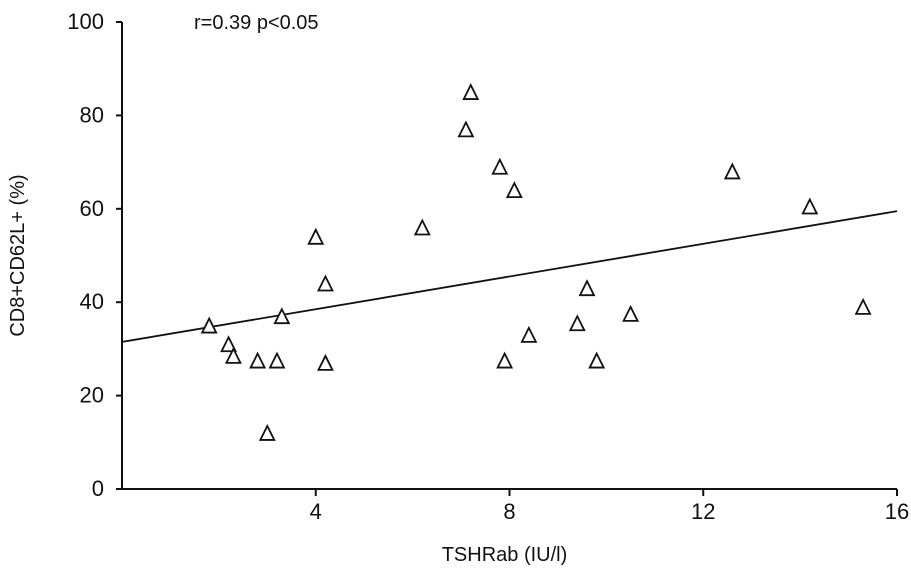  What do you see at coordinates (92, 301) in the screenshot?
I see `y-tick-label: 40` at bounding box center [92, 301].